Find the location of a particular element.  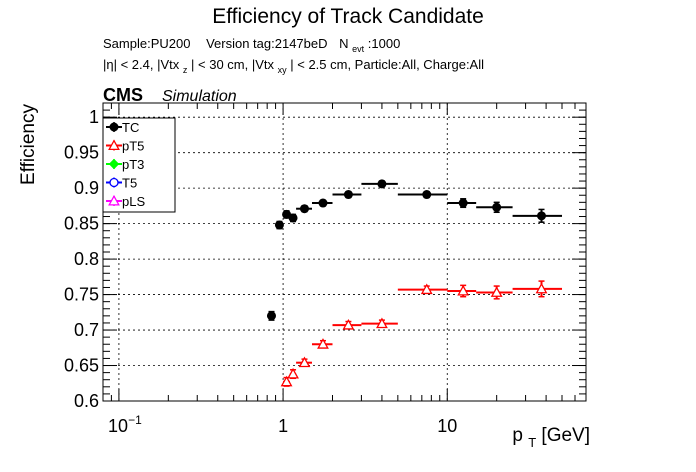

legend-box is located at coordinates (139, 165).